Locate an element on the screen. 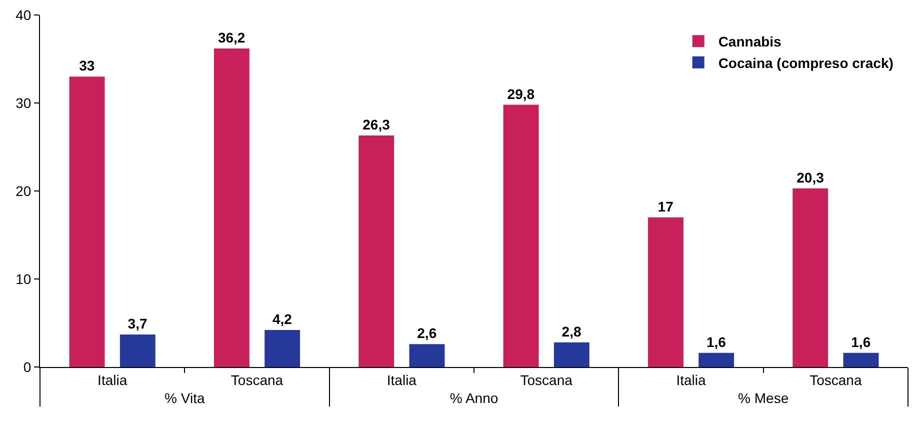  y-tick-label: 30 is located at coordinates (24, 102).